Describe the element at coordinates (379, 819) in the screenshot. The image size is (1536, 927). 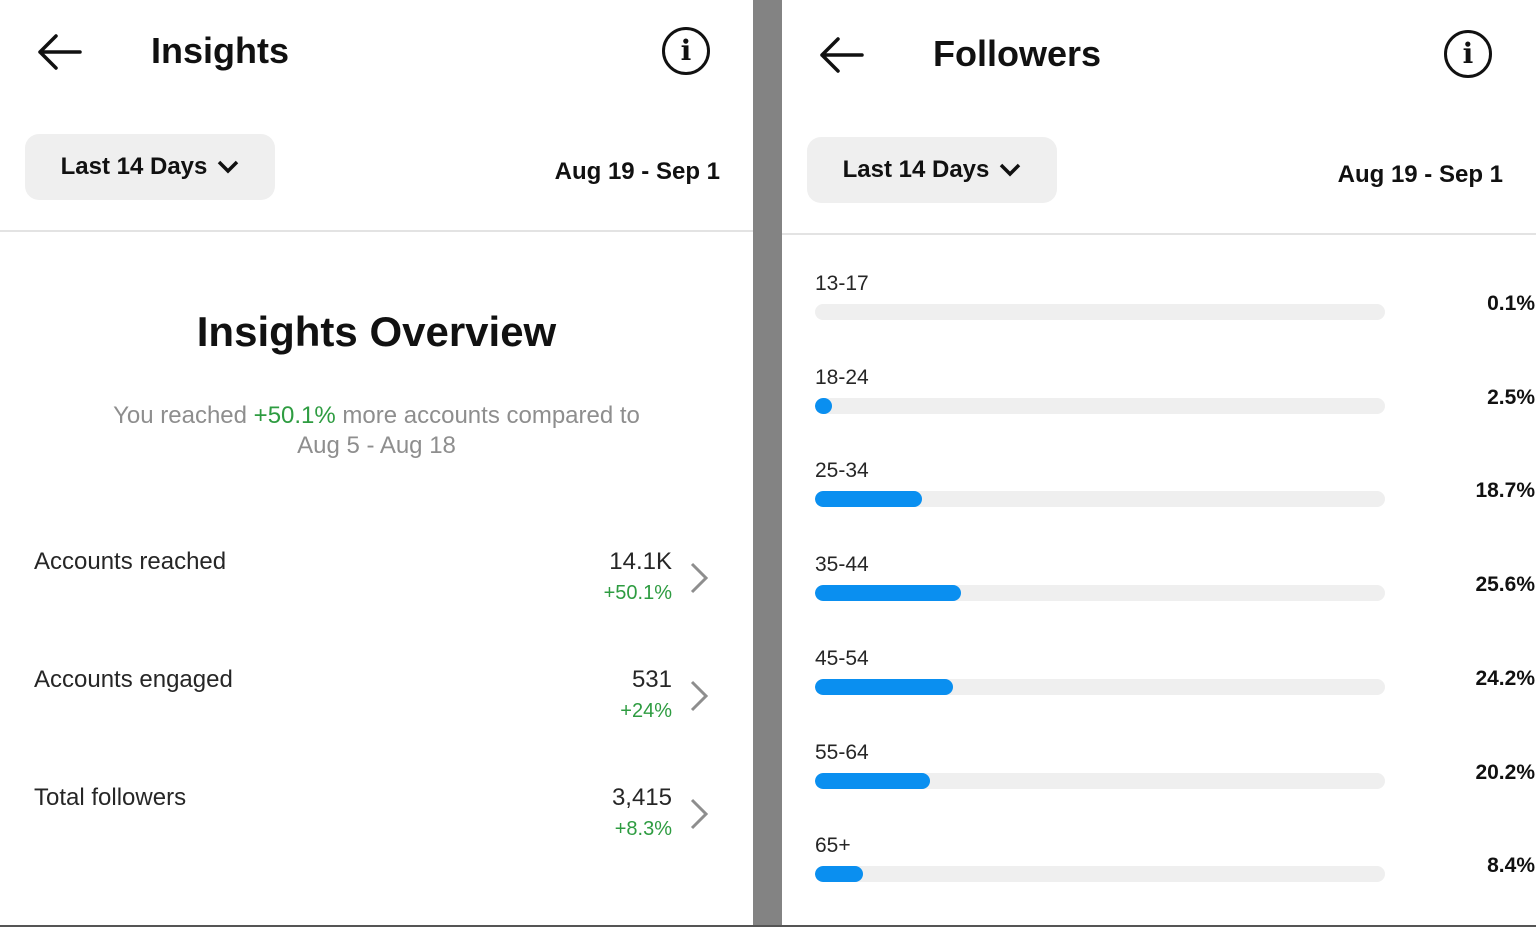
I see `metric-row: Total followers 3,415 +8.3%` at that location.